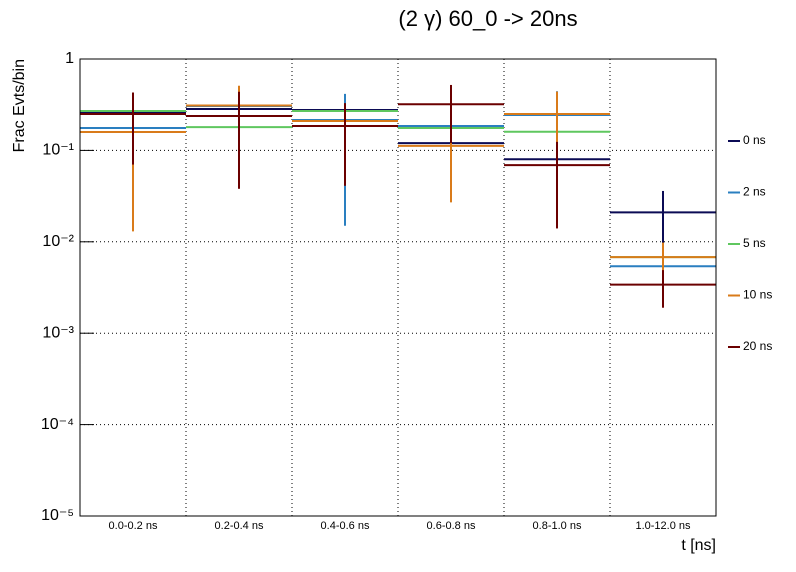 This screenshot has height=572, width=796. I want to click on y-tick-label: 10⁻², so click(58, 241).